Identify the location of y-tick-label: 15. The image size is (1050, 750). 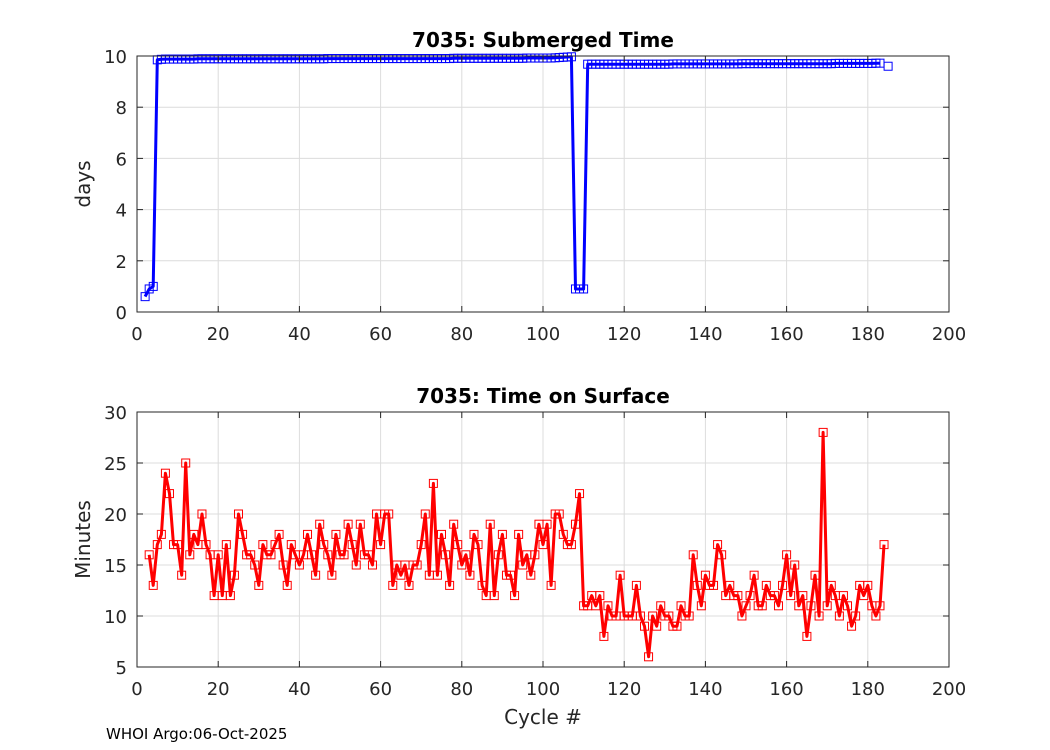
(115, 566).